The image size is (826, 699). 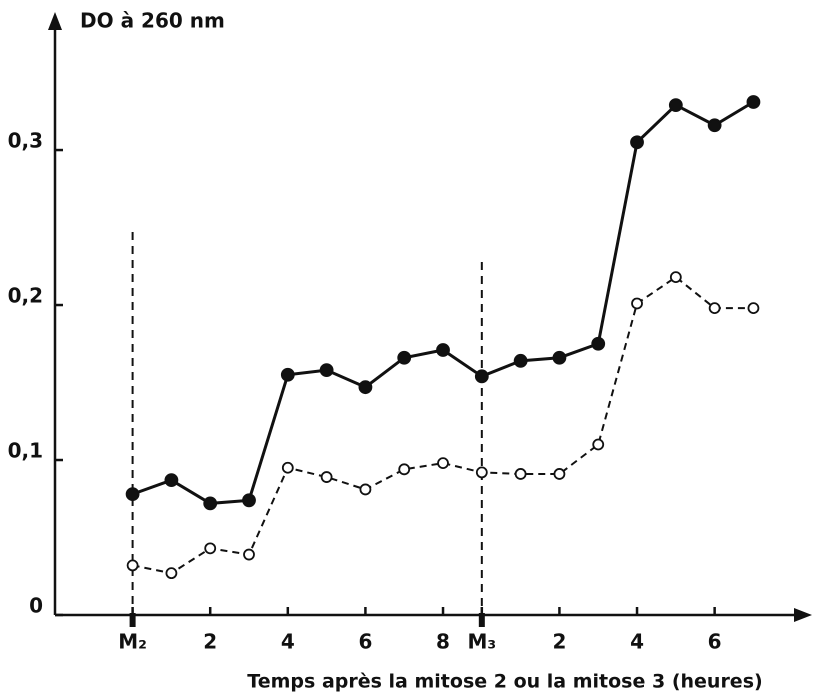 I want to click on y-tick-label: 0, so click(x=36, y=606).